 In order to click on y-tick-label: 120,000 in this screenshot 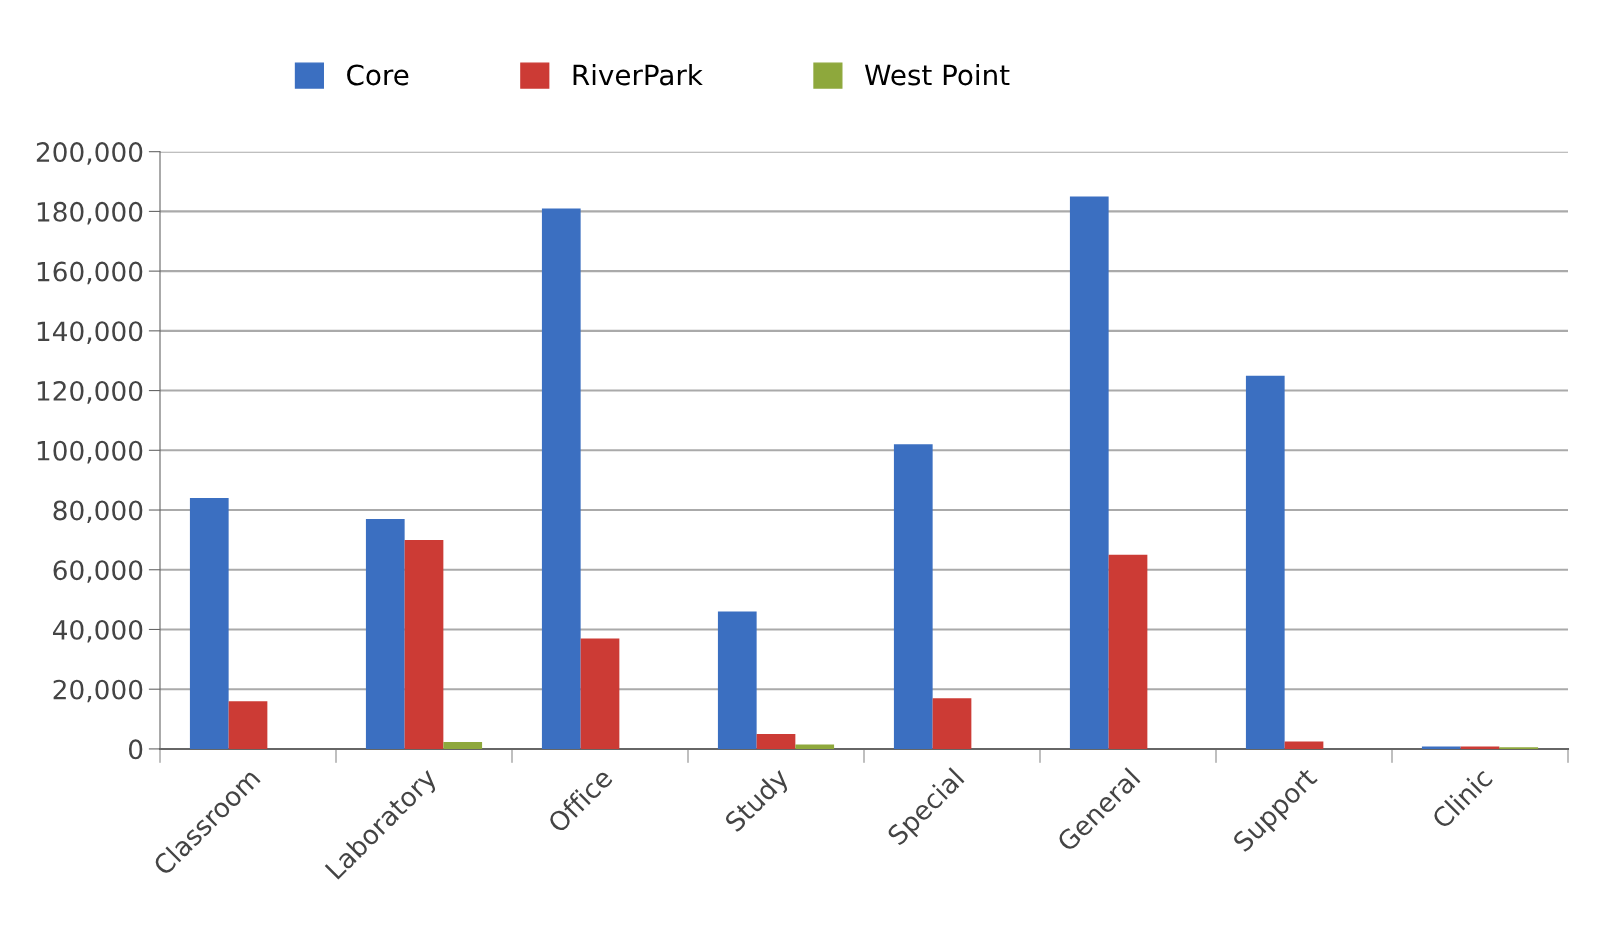, I will do `click(90, 392)`.